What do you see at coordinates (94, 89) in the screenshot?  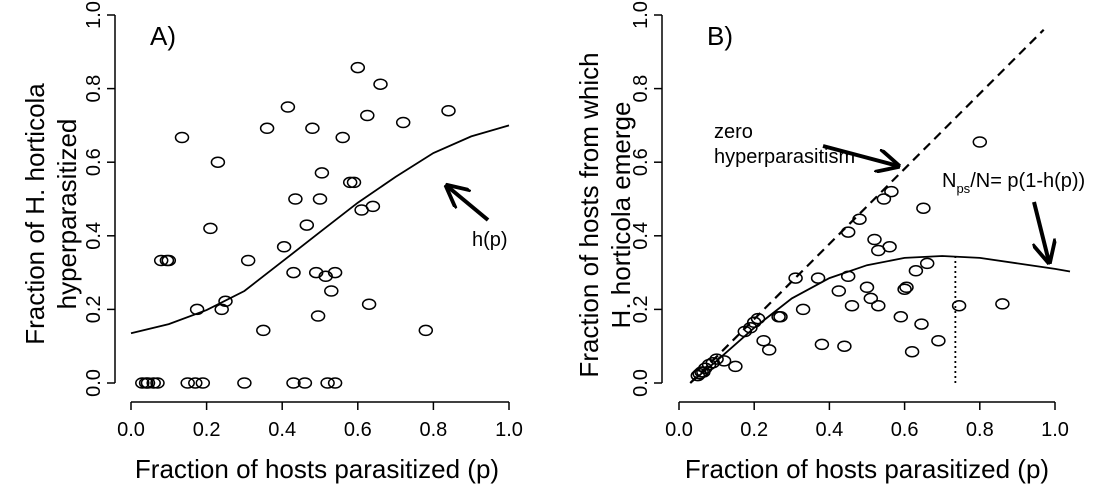 I see `panel-a-y-tick-label: 0.8` at bounding box center [94, 89].